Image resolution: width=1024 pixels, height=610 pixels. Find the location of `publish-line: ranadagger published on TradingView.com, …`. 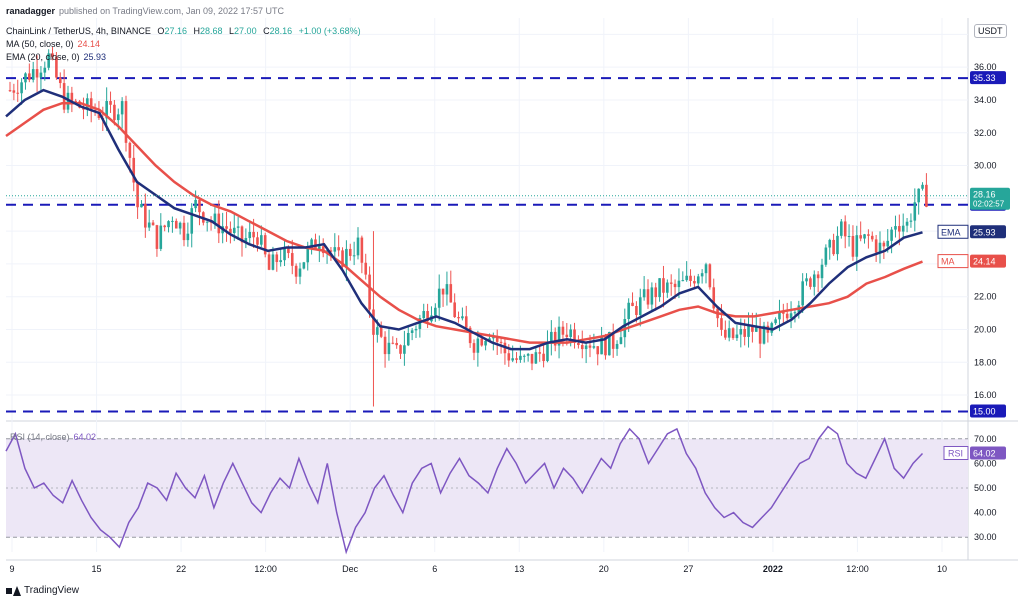

publish-line: ranadagger published on TradingView.com, … is located at coordinates (147, 11).